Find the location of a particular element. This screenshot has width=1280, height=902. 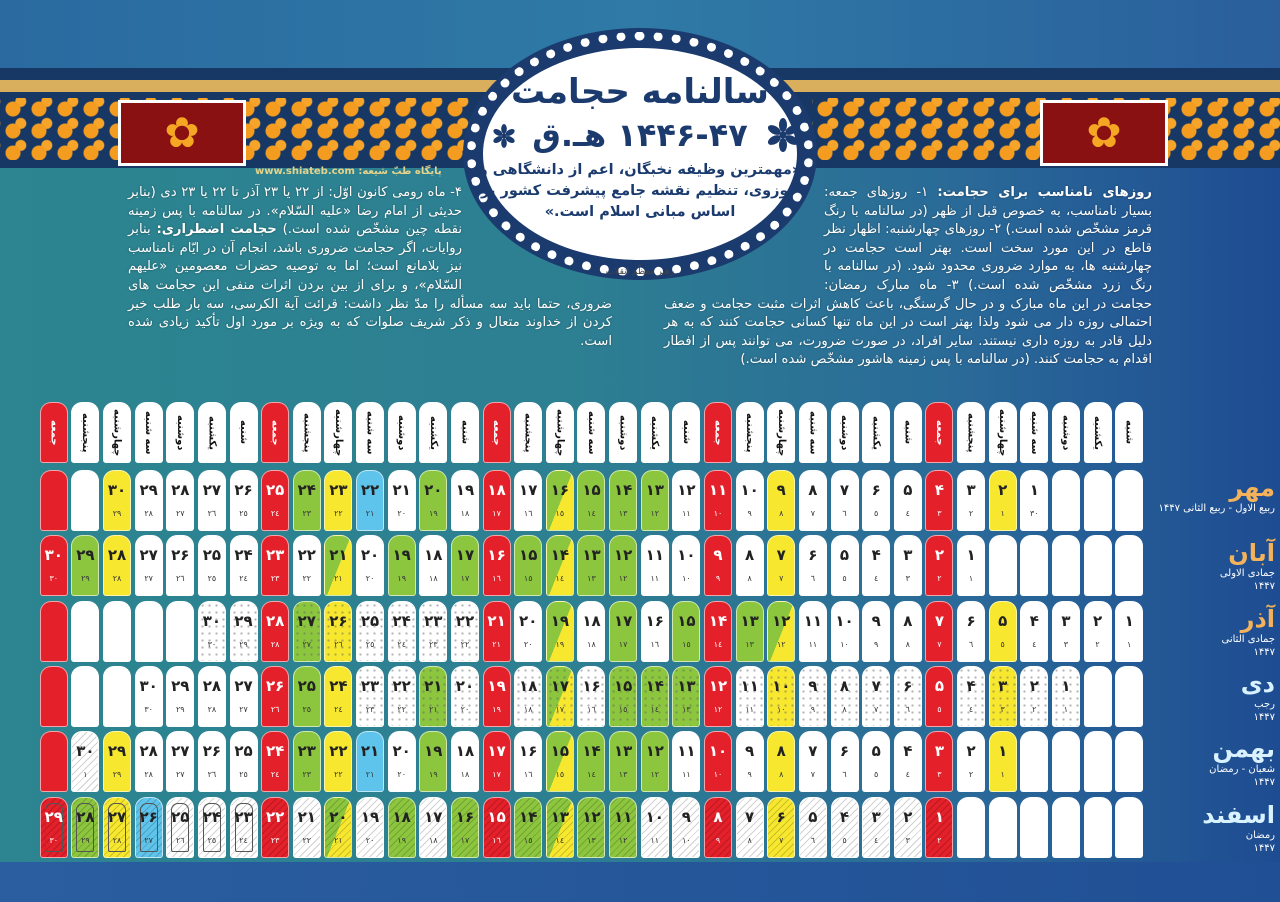

day-cell: ۲۲ ٢١ is located at coordinates (370, 500).